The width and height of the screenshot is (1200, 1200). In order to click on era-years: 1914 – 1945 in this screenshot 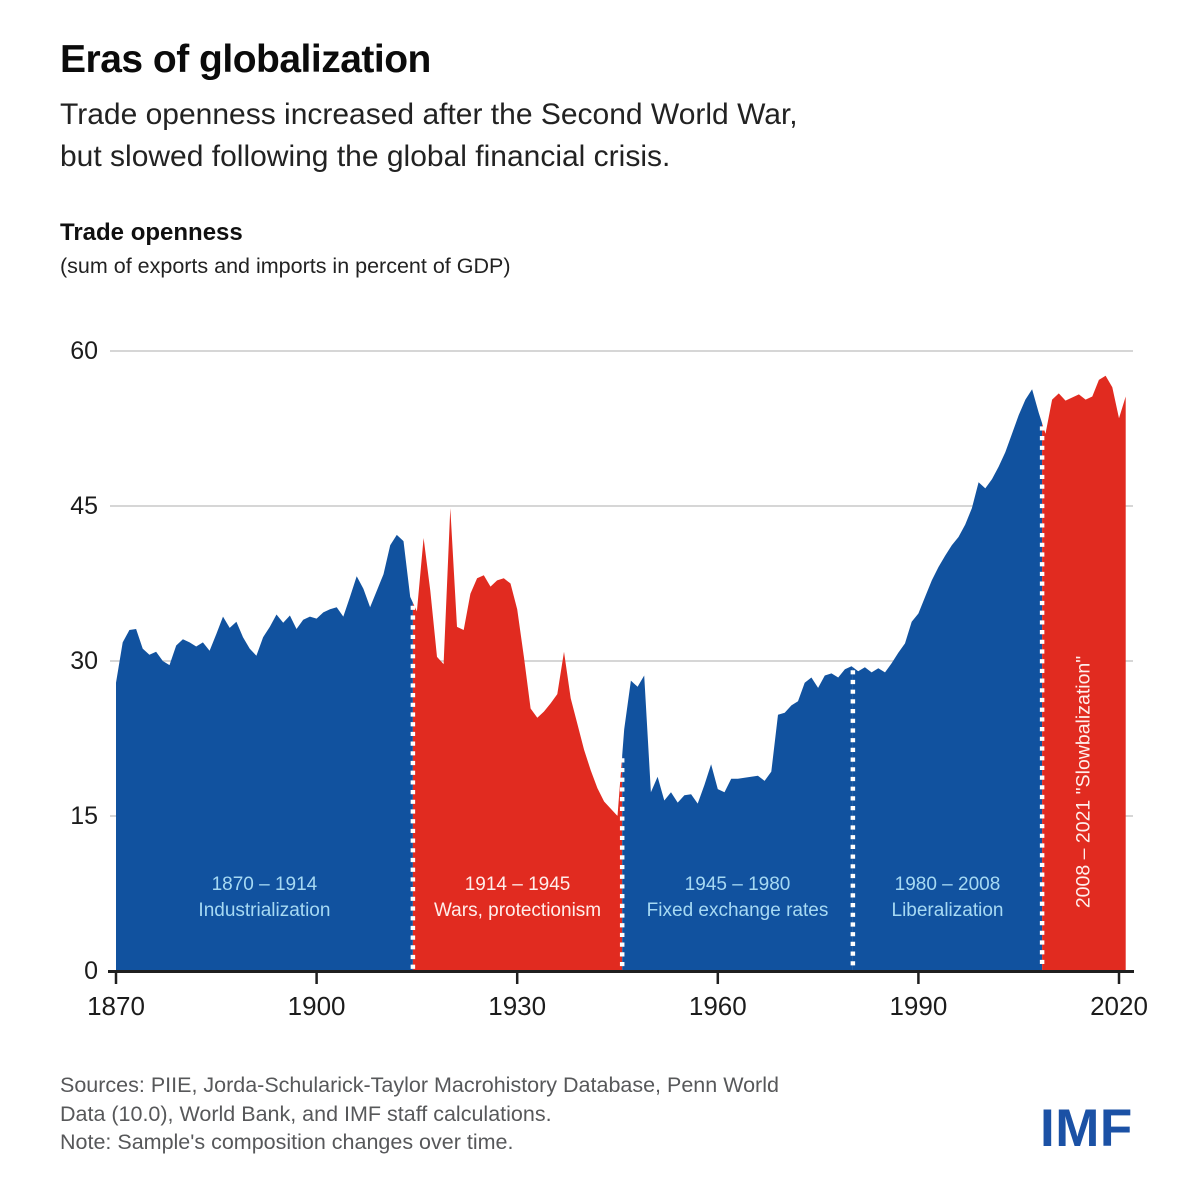, I will do `click(517, 884)`.